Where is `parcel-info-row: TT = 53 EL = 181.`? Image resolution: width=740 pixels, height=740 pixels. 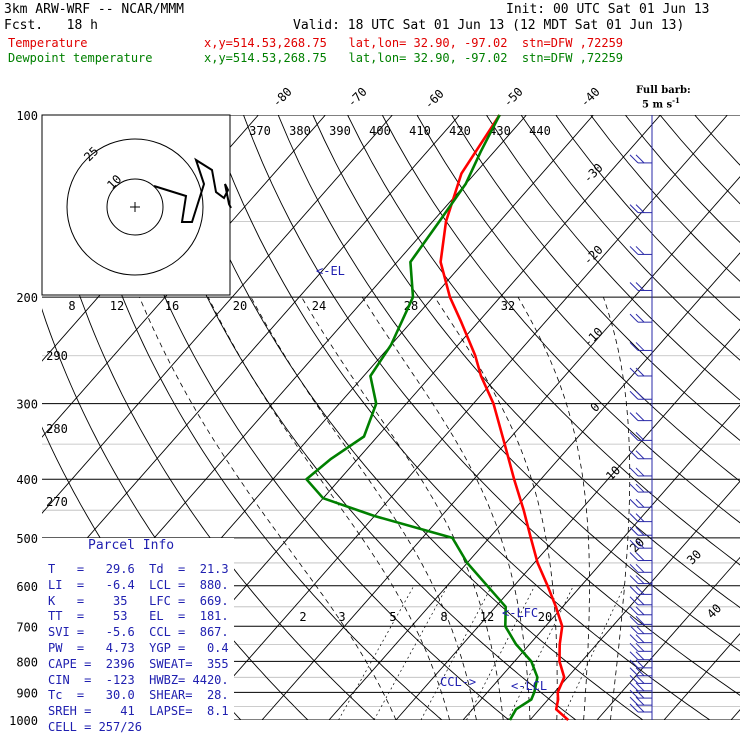
parcel-info-row: TT = 53 EL = 181. is located at coordinates (138, 616).